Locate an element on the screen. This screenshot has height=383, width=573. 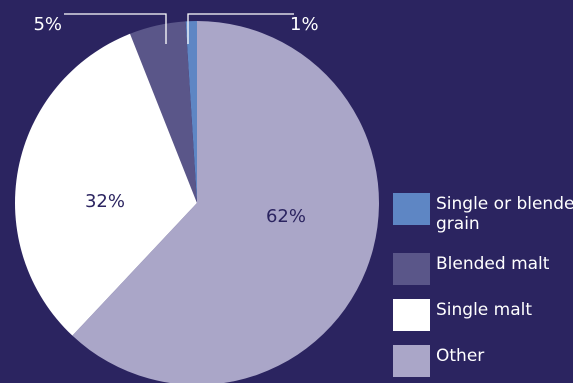
leader-line-single-or-blended-grain is located at coordinates (240, 28).